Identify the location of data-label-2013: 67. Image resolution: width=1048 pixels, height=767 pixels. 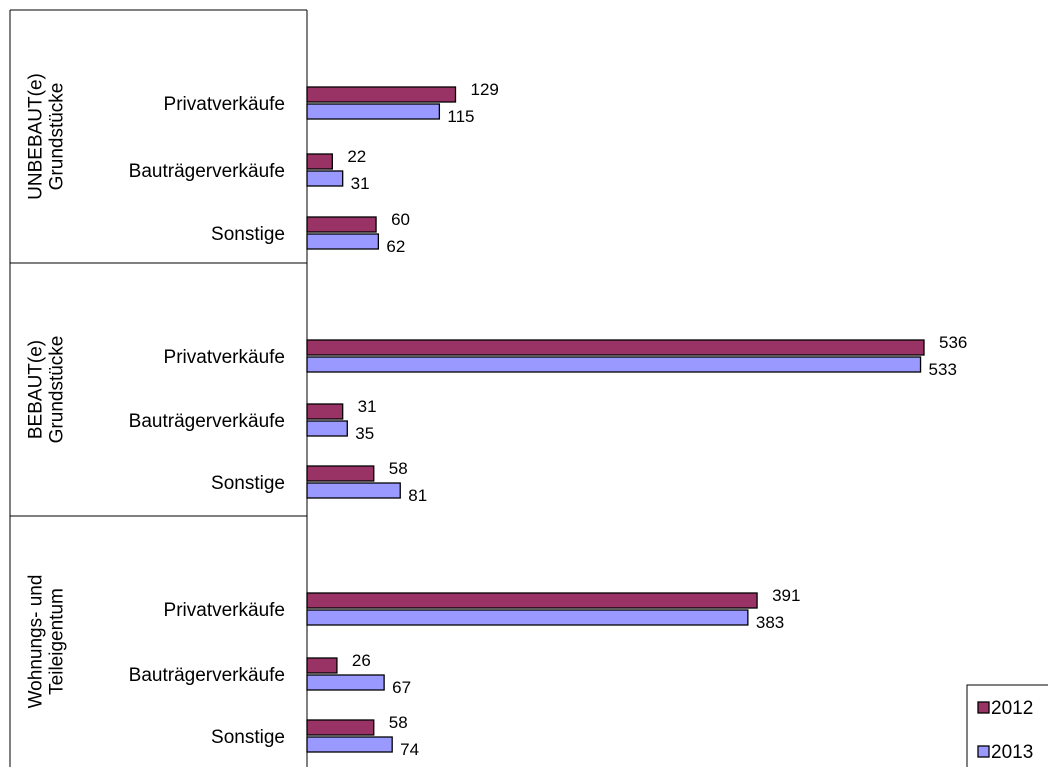
(401, 687).